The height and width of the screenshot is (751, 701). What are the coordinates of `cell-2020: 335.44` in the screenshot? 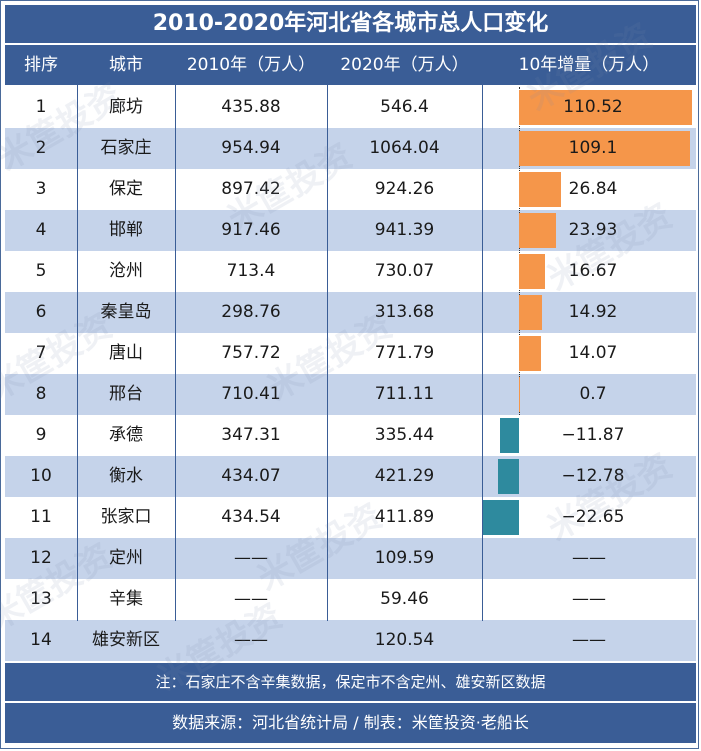 It's located at (404, 435).